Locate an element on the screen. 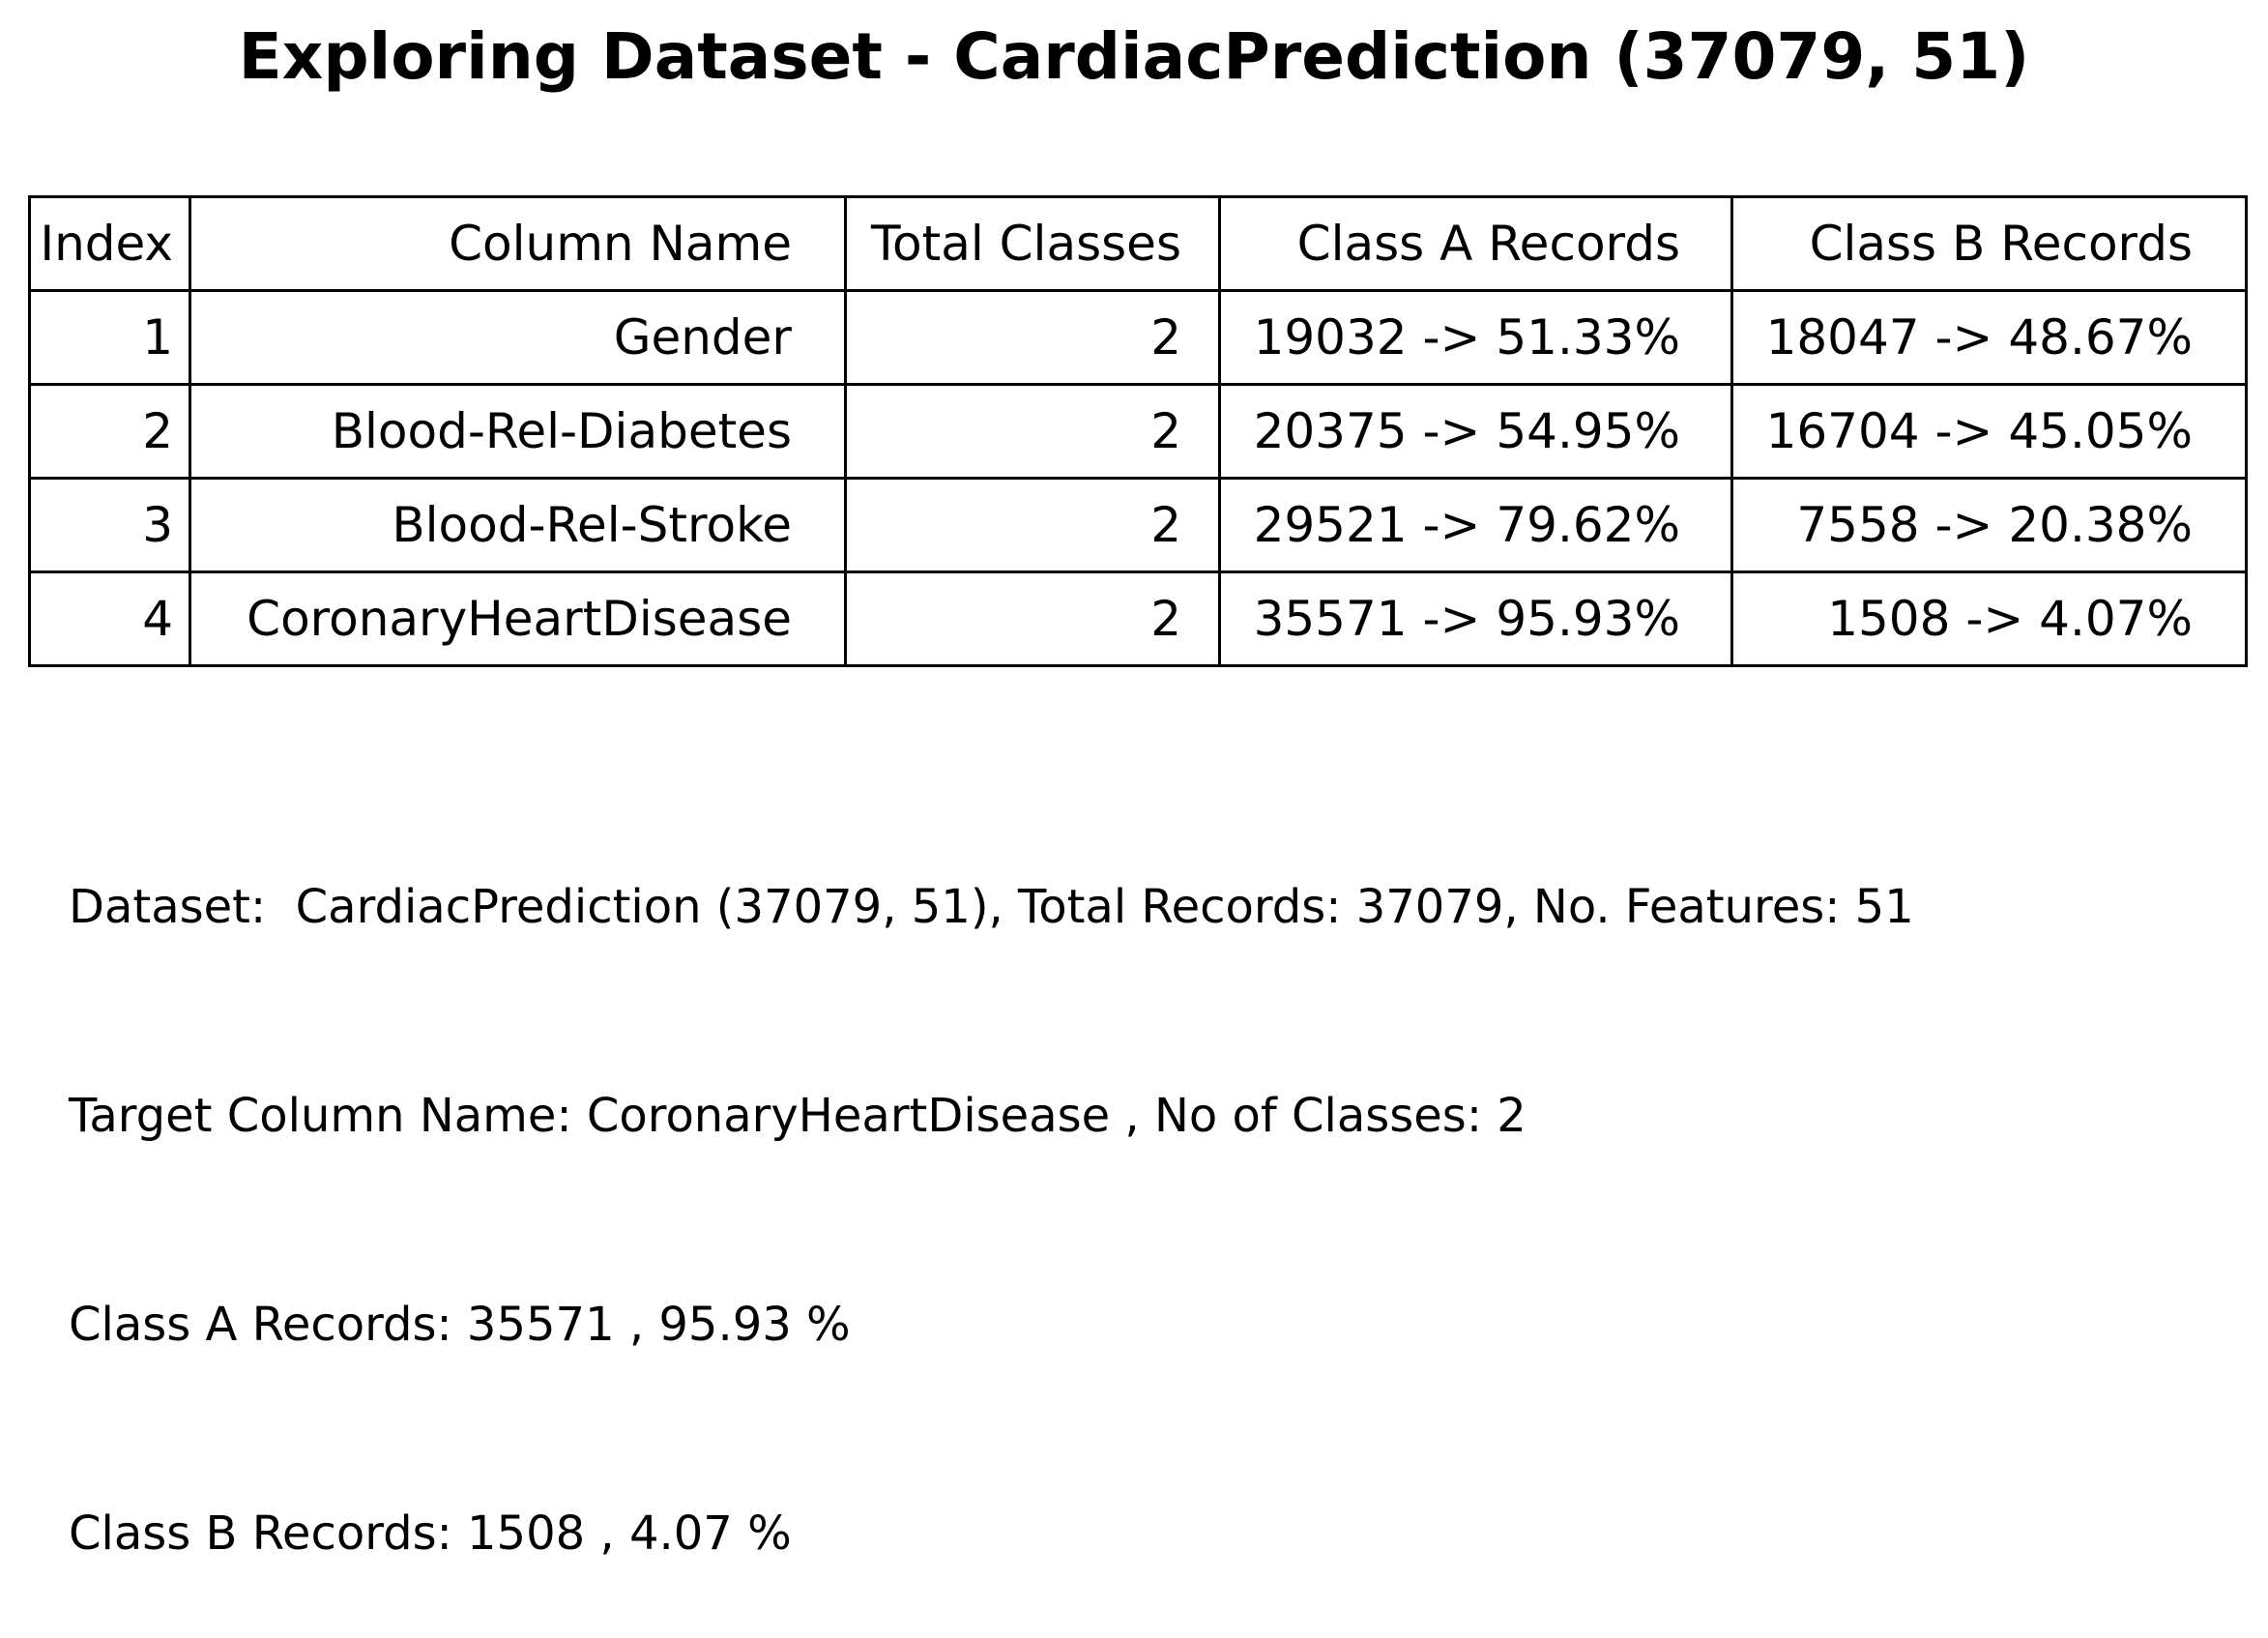 This screenshot has width=2268, height=1638. cell-class-a-records: 19032 -> 51.33% is located at coordinates (1475, 337).